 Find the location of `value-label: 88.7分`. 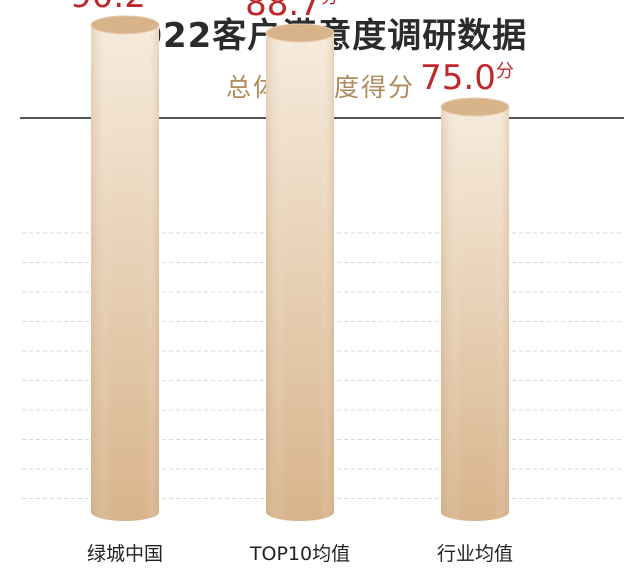

value-label: 88.7分 is located at coordinates (292, 12).